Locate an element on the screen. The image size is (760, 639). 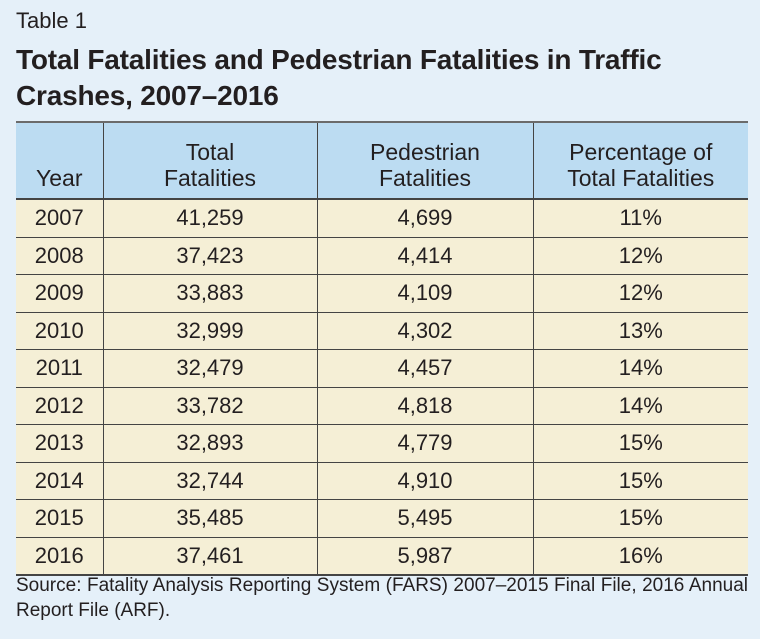
cell-year: 2009 is located at coordinates (59, 293).